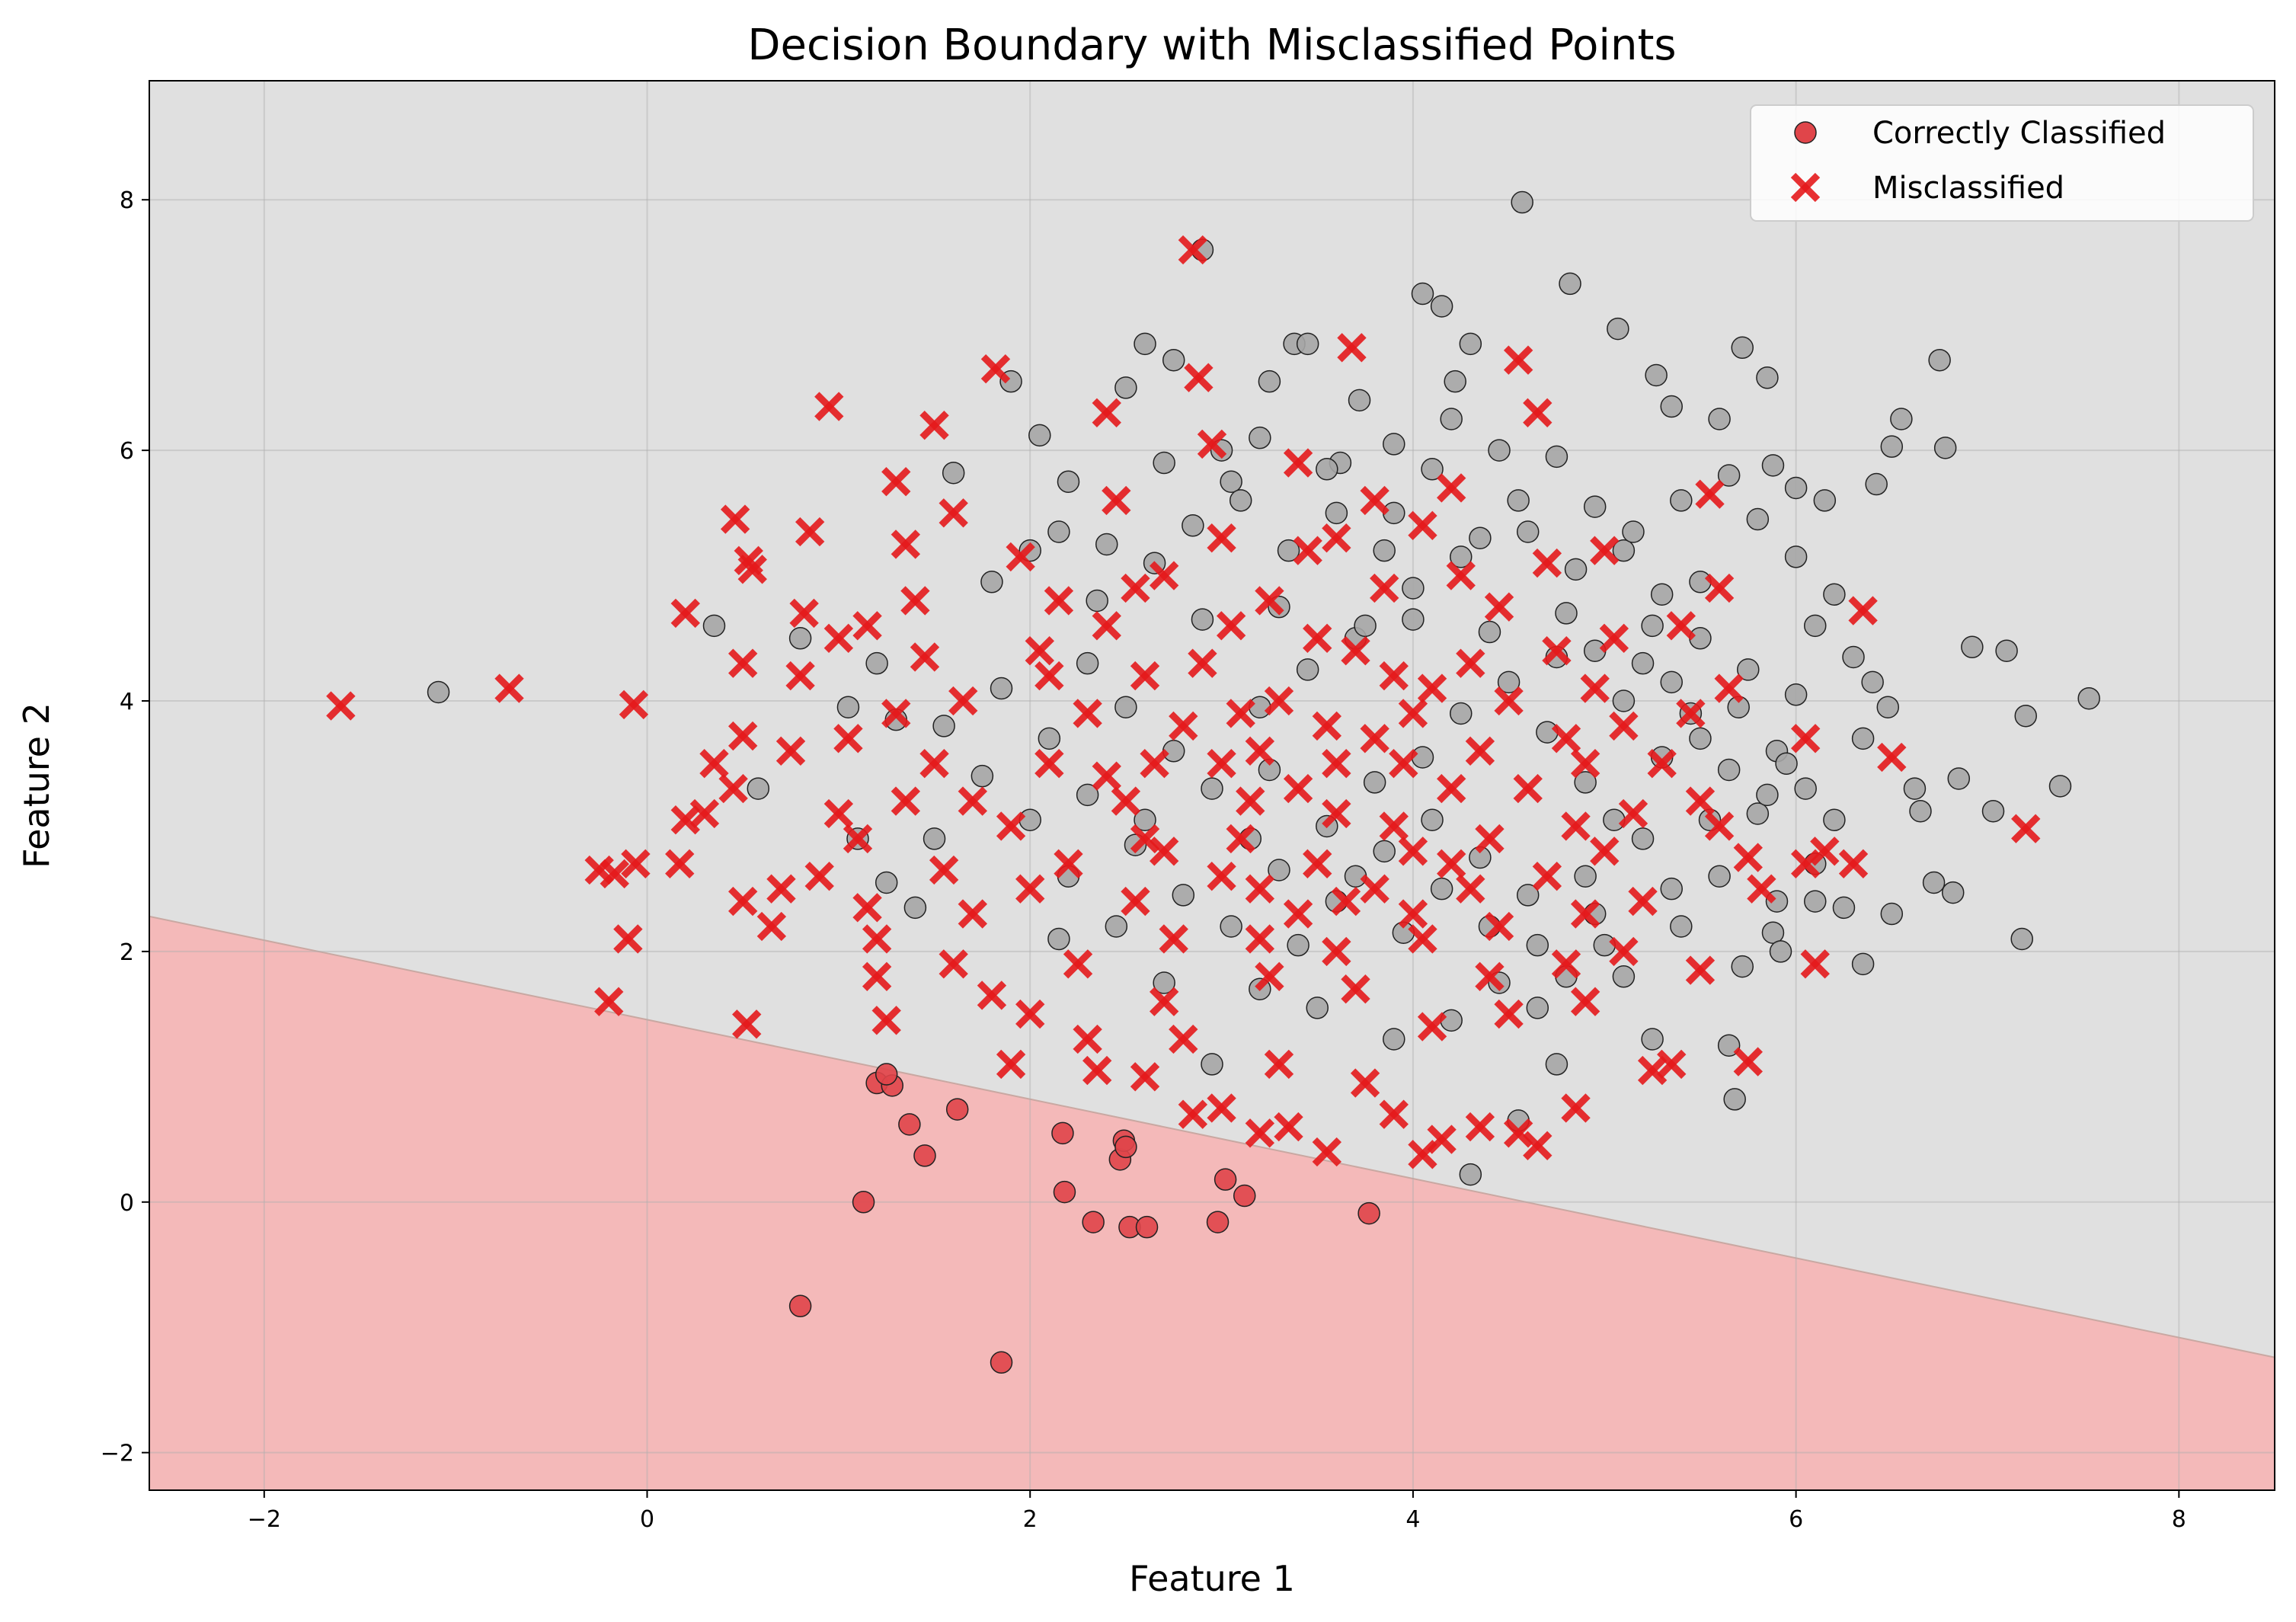 The width and height of the screenshot is (2296, 1622). What do you see at coordinates (36, 785) in the screenshot?
I see `y-axis-label: Feature 2` at bounding box center [36, 785].